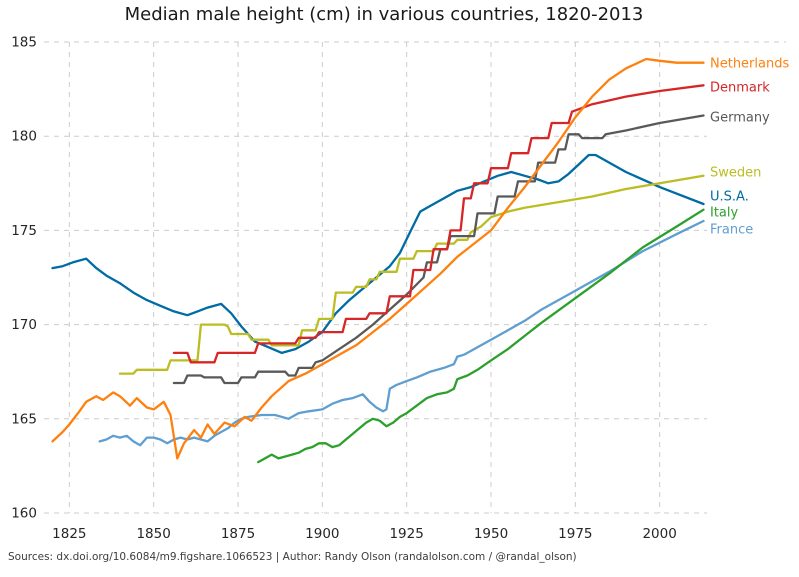 The height and width of the screenshot is (577, 799). I want to click on series-label-germany: Germany, so click(740, 118).